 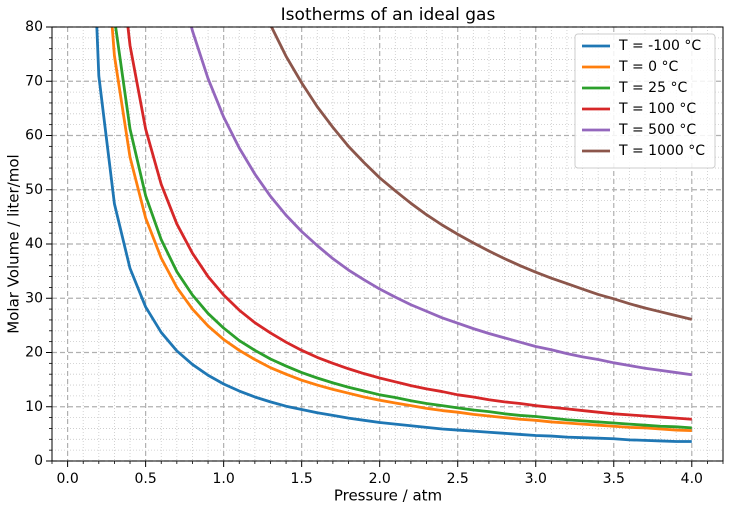 I want to click on legend-label: T = 500 °C, so click(x=657, y=130).